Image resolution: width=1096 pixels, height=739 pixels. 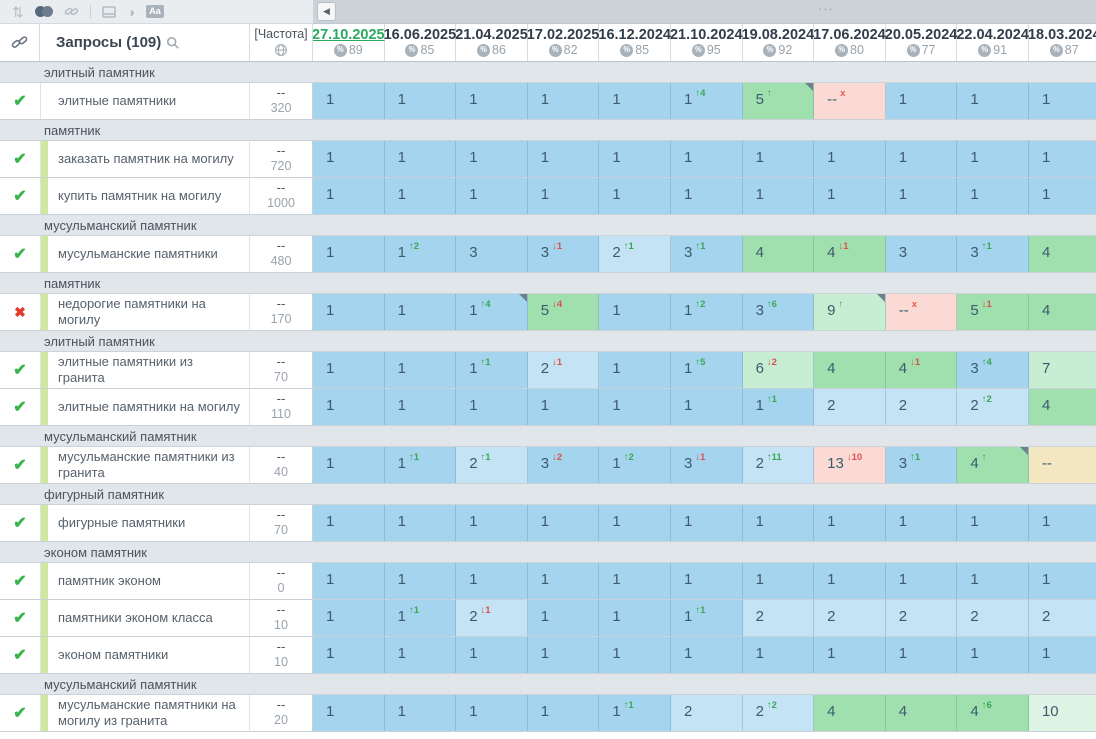 What do you see at coordinates (122, 522) in the screenshot?
I see `keyword-text: фигурные памятники` at bounding box center [122, 522].